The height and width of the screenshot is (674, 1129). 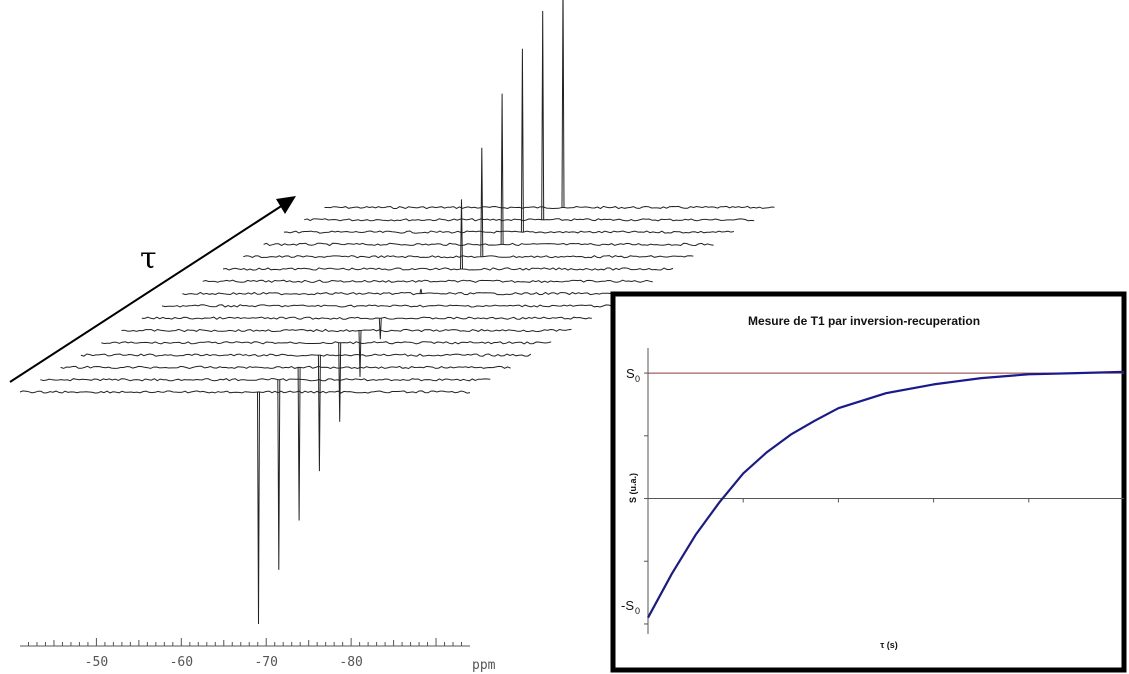 I want to click on tau-symbol: τ, so click(x=148, y=258).